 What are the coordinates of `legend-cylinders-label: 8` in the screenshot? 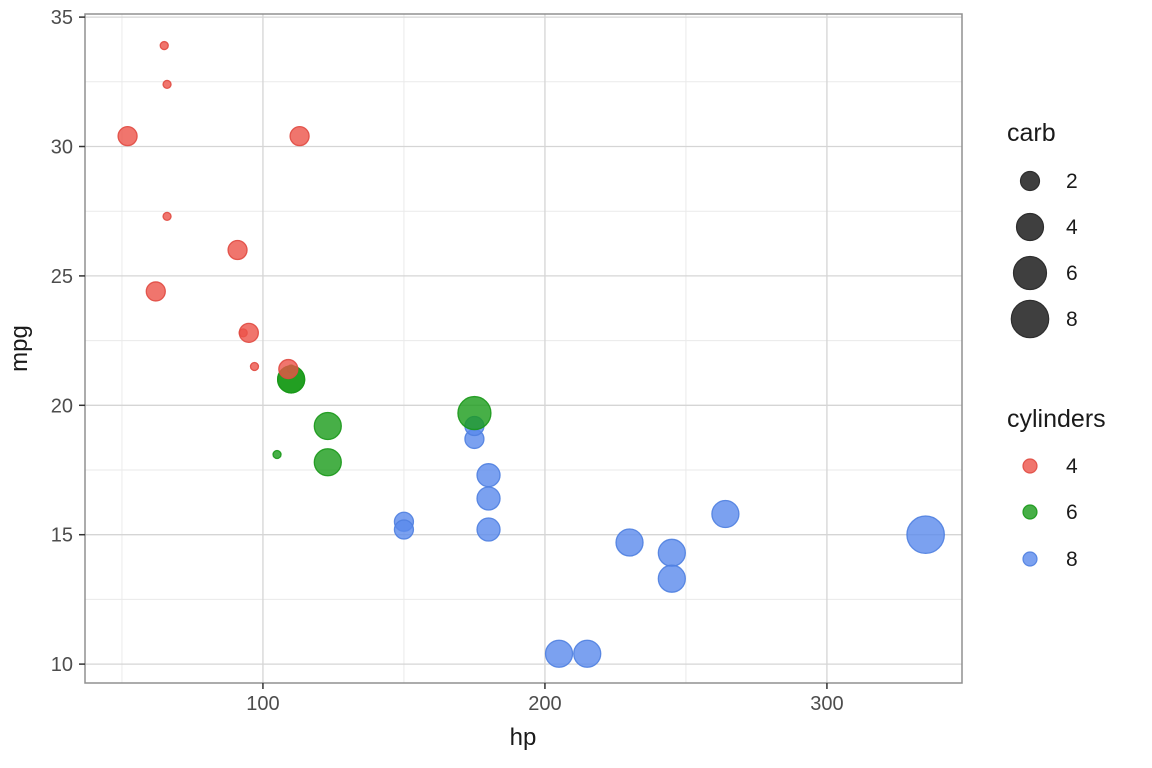 It's located at (1072, 559).